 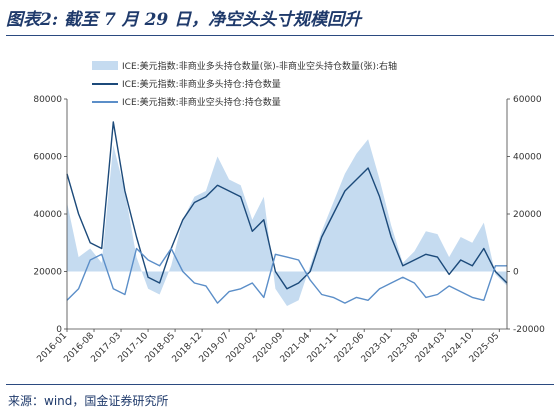 I want to click on right-tick-label: 60000, so click(x=527, y=100).